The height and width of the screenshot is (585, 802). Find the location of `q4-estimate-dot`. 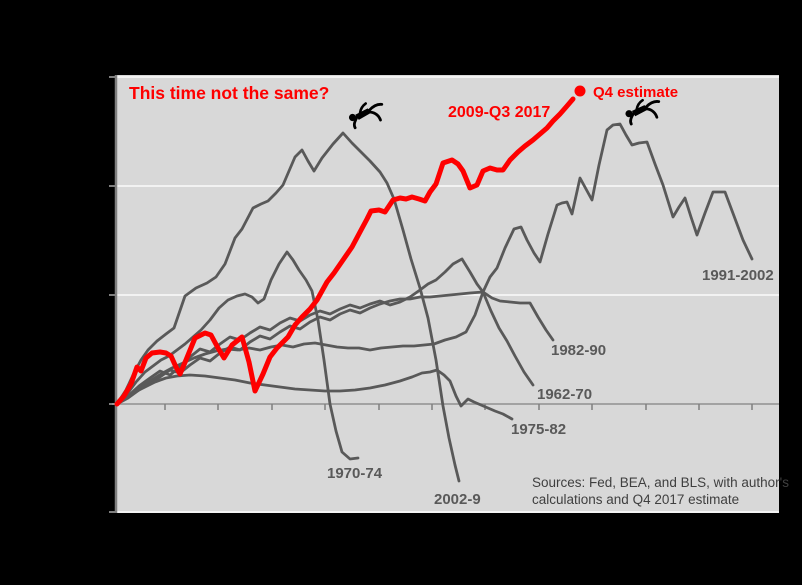

q4-estimate-dot is located at coordinates (580, 91).